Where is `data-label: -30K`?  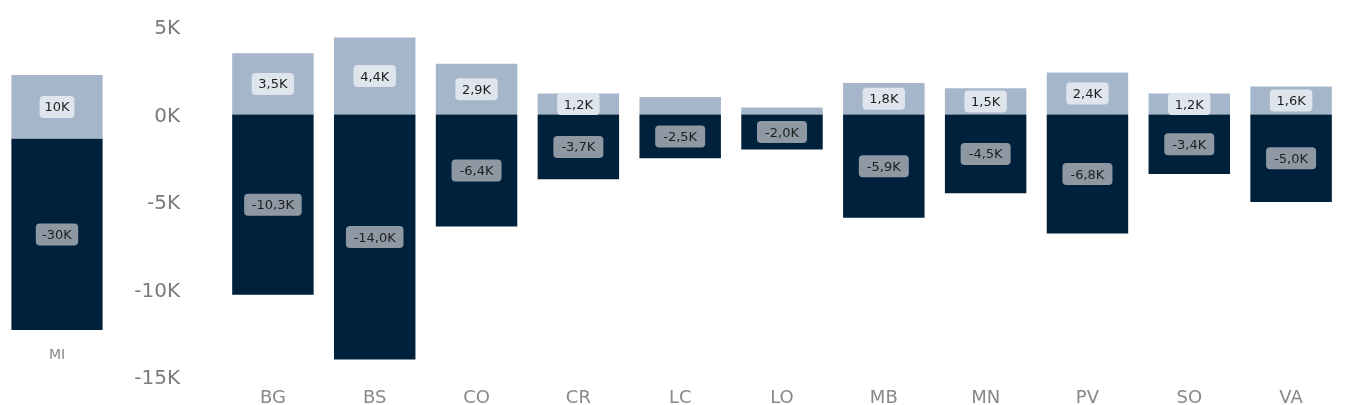
data-label: -30K is located at coordinates (57, 234).